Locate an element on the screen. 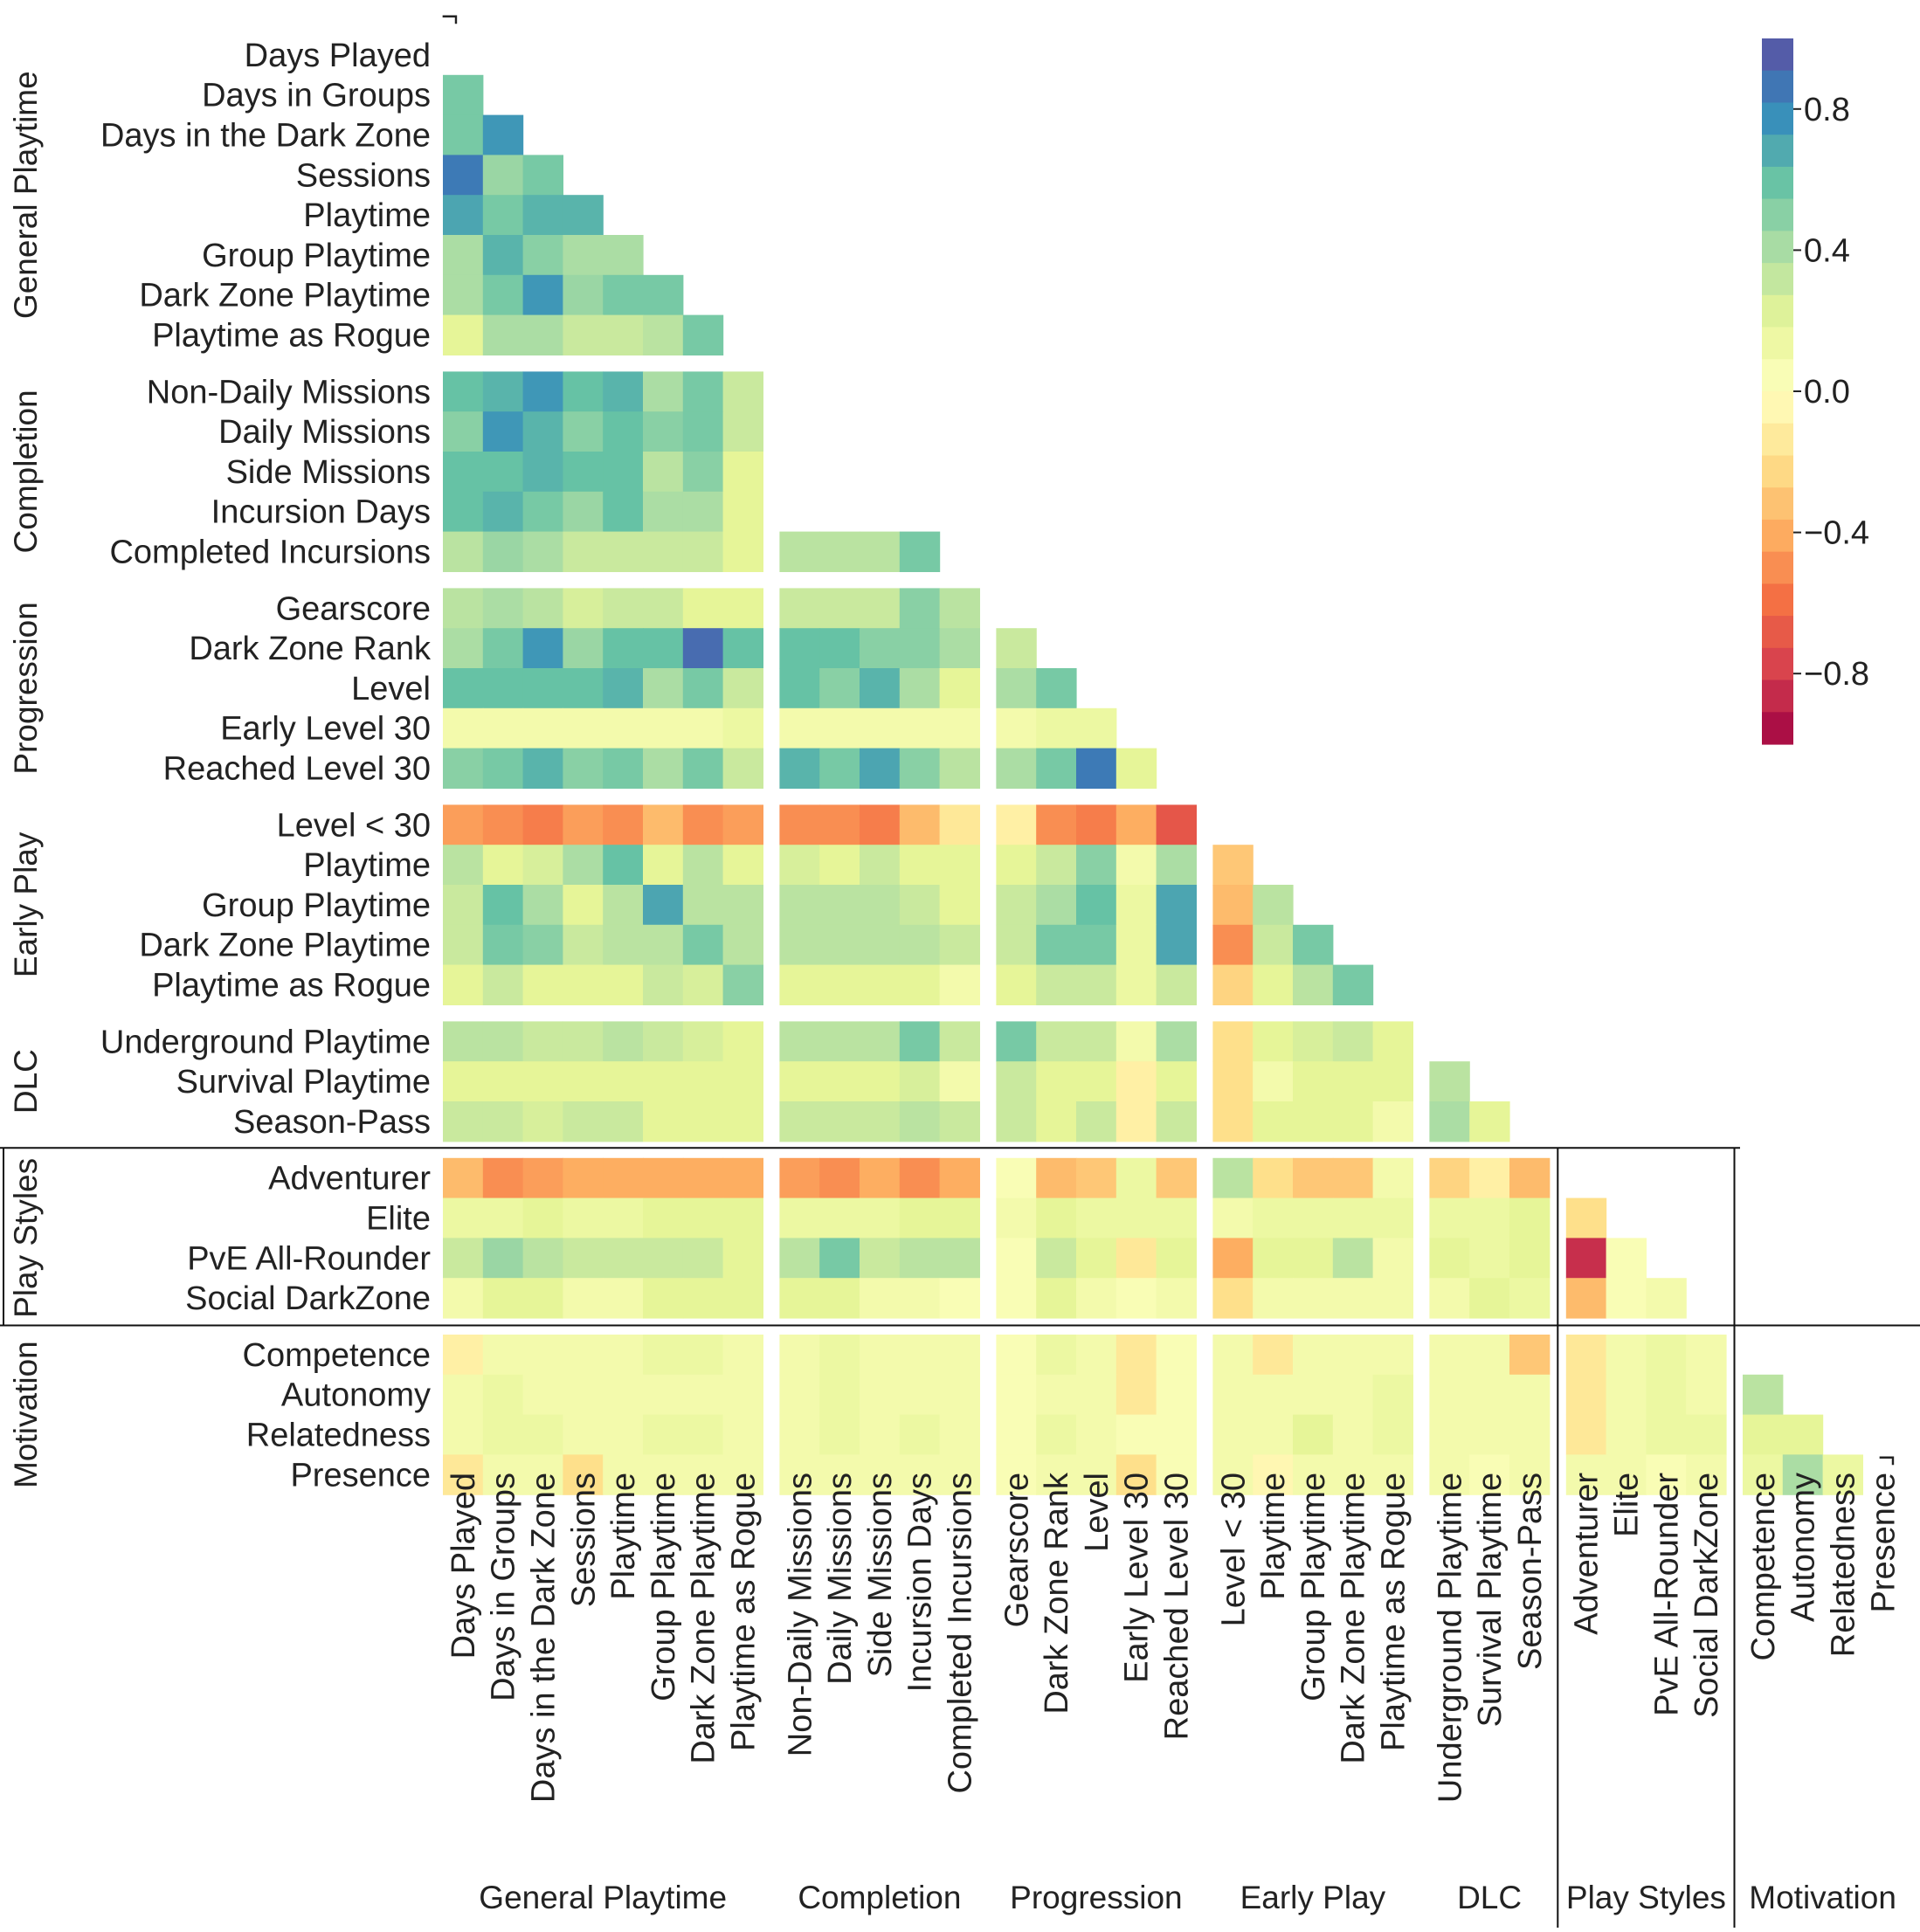 The height and width of the screenshot is (1932, 1920). heatmap-cell-underground-playtime-group-playtime is located at coordinates (1313, 1041).